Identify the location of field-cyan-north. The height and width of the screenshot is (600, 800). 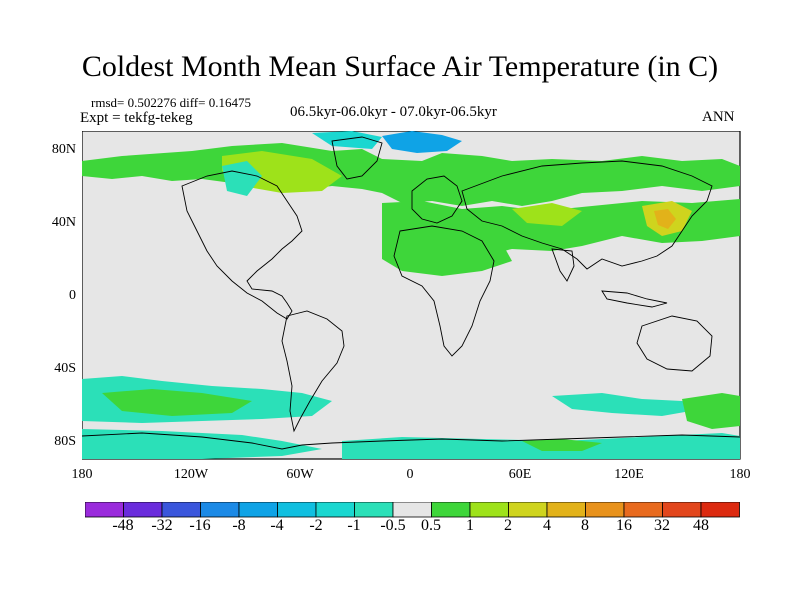
(347, 140).